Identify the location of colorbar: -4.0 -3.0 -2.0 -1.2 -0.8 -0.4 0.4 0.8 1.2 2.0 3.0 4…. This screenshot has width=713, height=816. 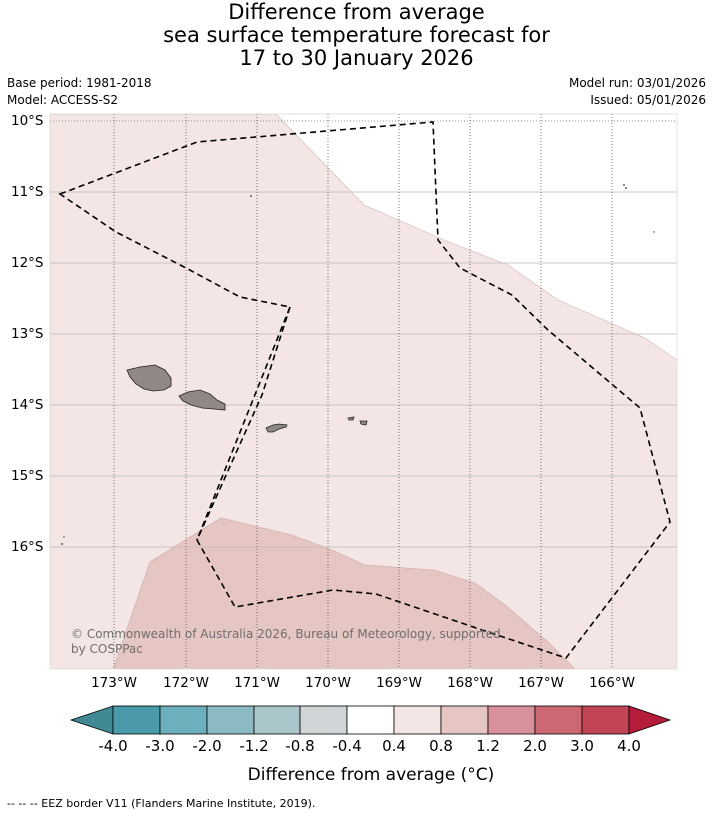
(370, 730).